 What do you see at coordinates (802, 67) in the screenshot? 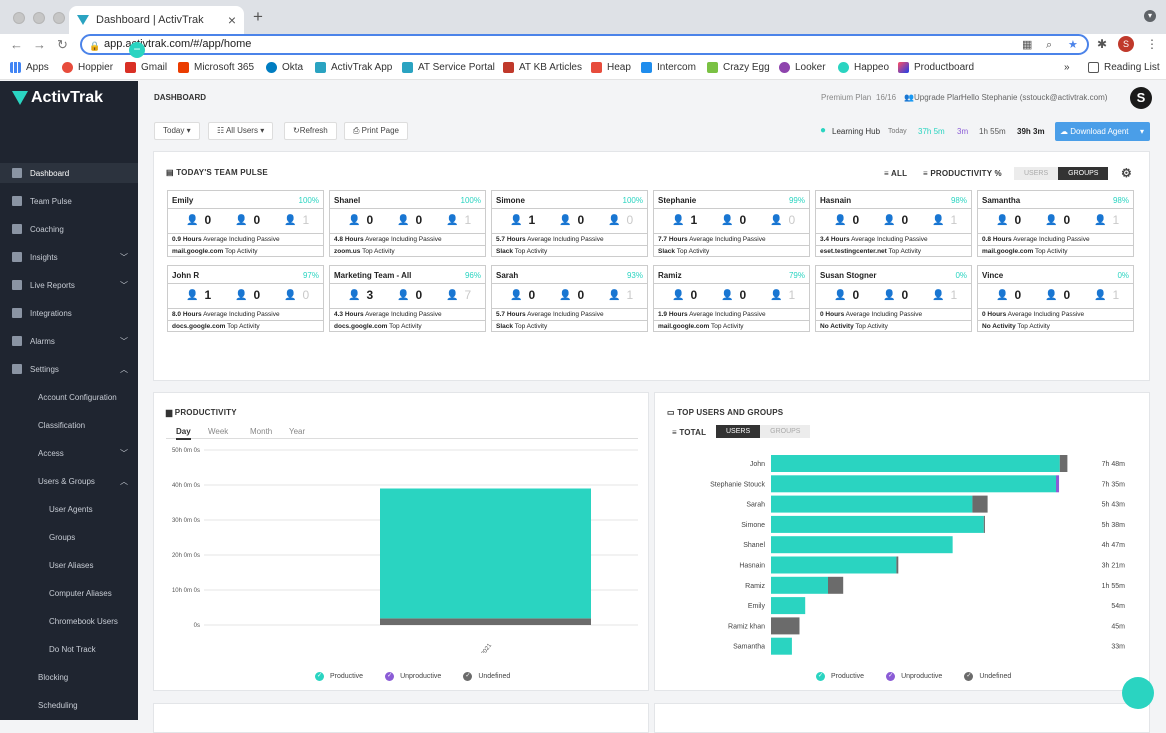
I see `bookmark-looker: Looker` at bounding box center [802, 67].